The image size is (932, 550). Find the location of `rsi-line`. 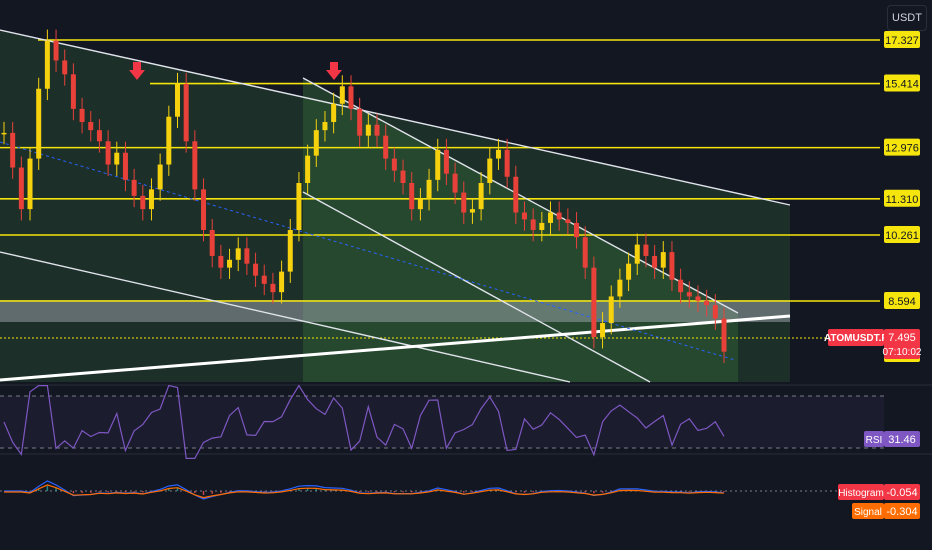

rsi-line is located at coordinates (364, 421).